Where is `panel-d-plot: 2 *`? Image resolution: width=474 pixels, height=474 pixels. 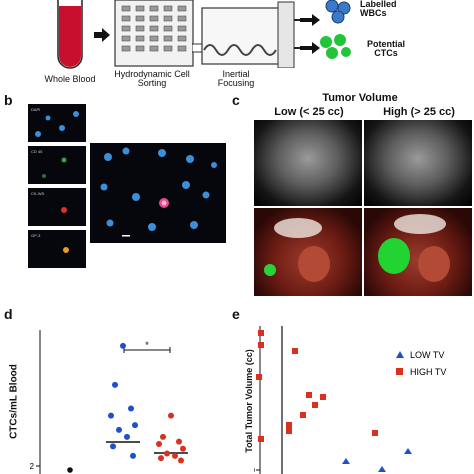
panel-d-plot: 2 * is located at coordinates (109, 402).